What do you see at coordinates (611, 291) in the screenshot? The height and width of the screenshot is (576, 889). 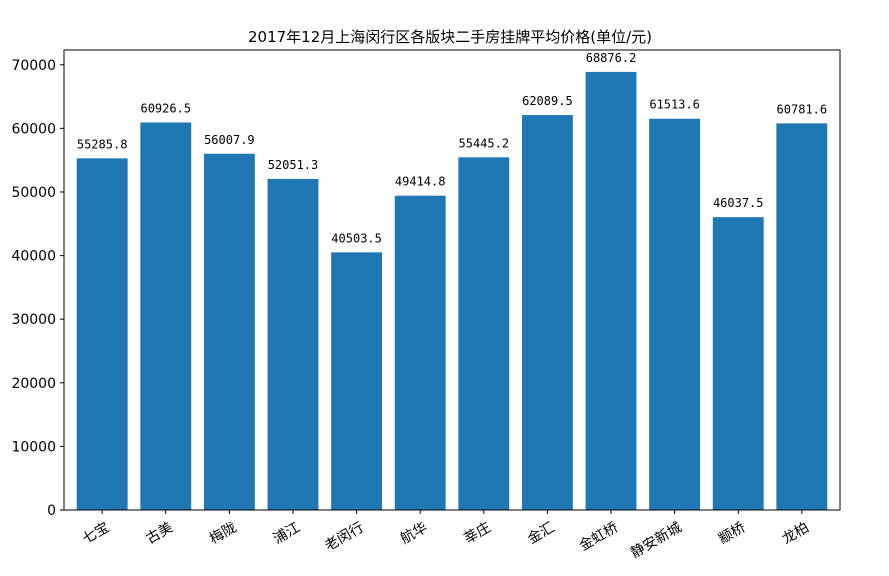 I see `bar-金虹桥` at bounding box center [611, 291].